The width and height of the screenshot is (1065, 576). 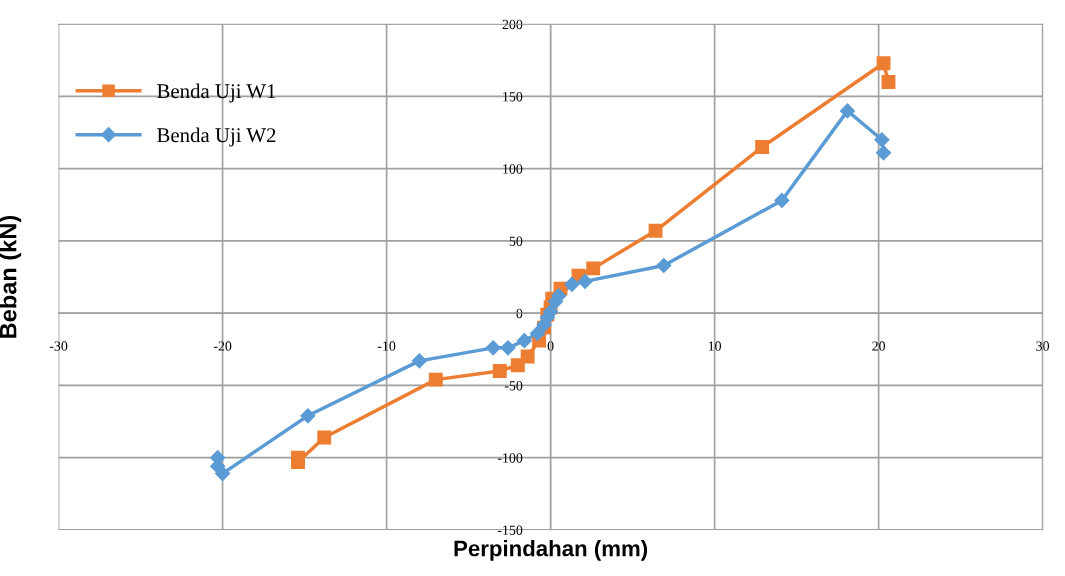 I want to click on legend-label: Benda Uji W2, so click(x=216, y=137).